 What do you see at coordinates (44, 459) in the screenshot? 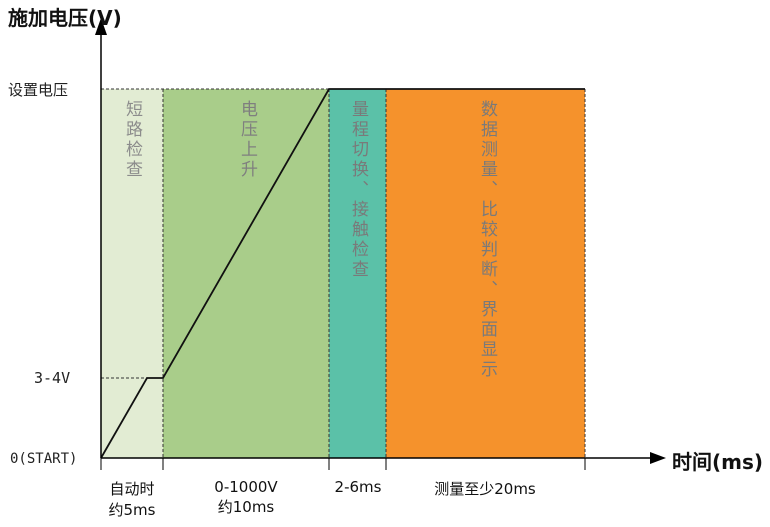
I see `y-label-zero-start: 0(START)` at bounding box center [44, 459].